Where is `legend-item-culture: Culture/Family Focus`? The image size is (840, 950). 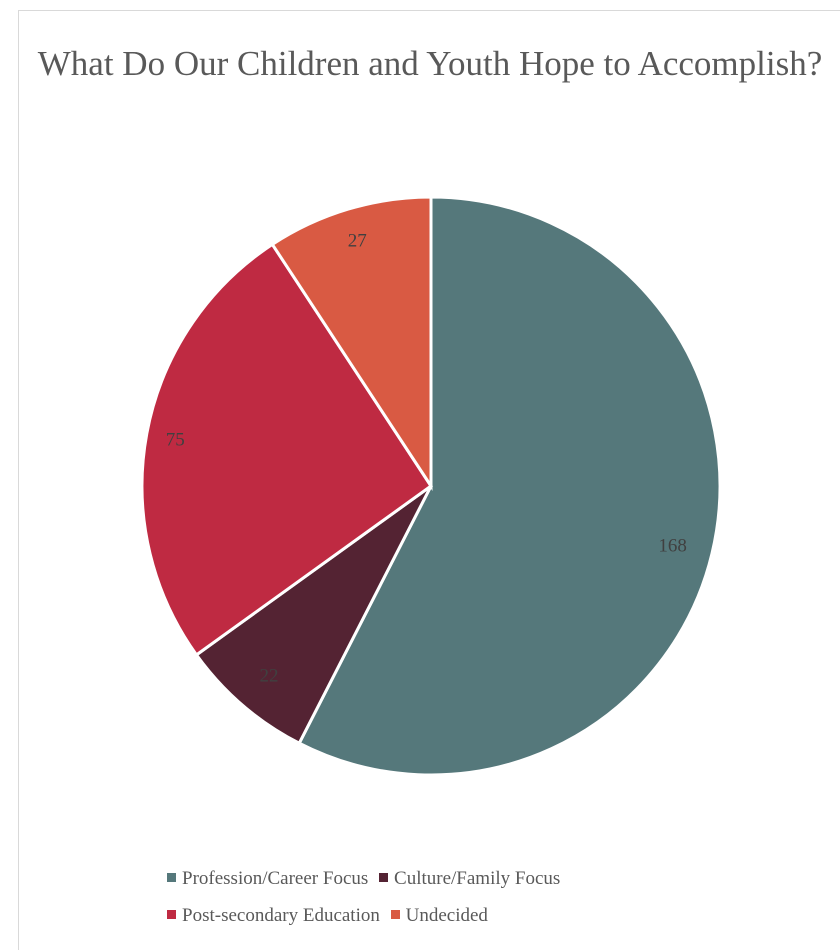 legend-item-culture: Culture/Family Focus is located at coordinates (469, 879).